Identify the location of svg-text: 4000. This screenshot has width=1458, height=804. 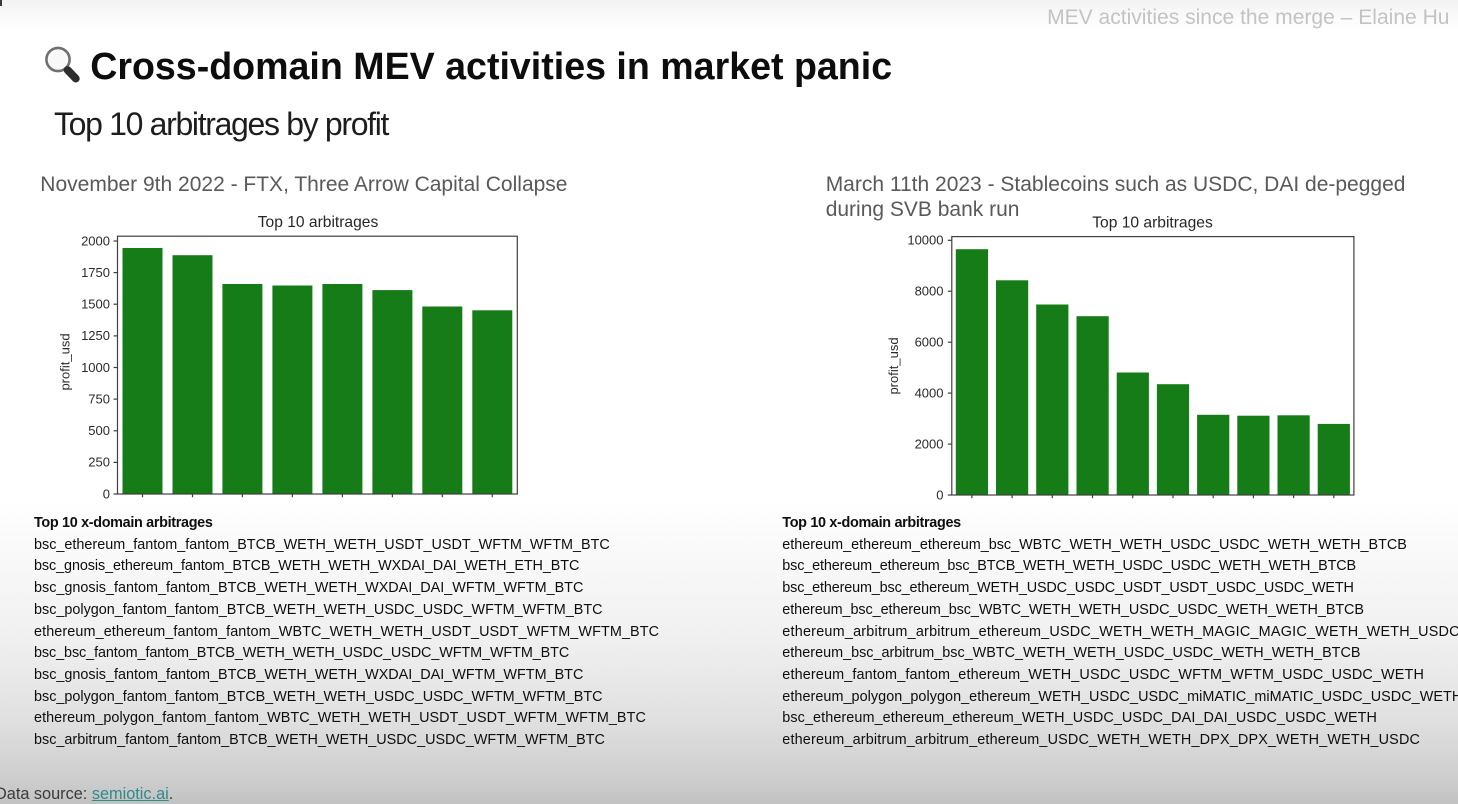
(929, 392).